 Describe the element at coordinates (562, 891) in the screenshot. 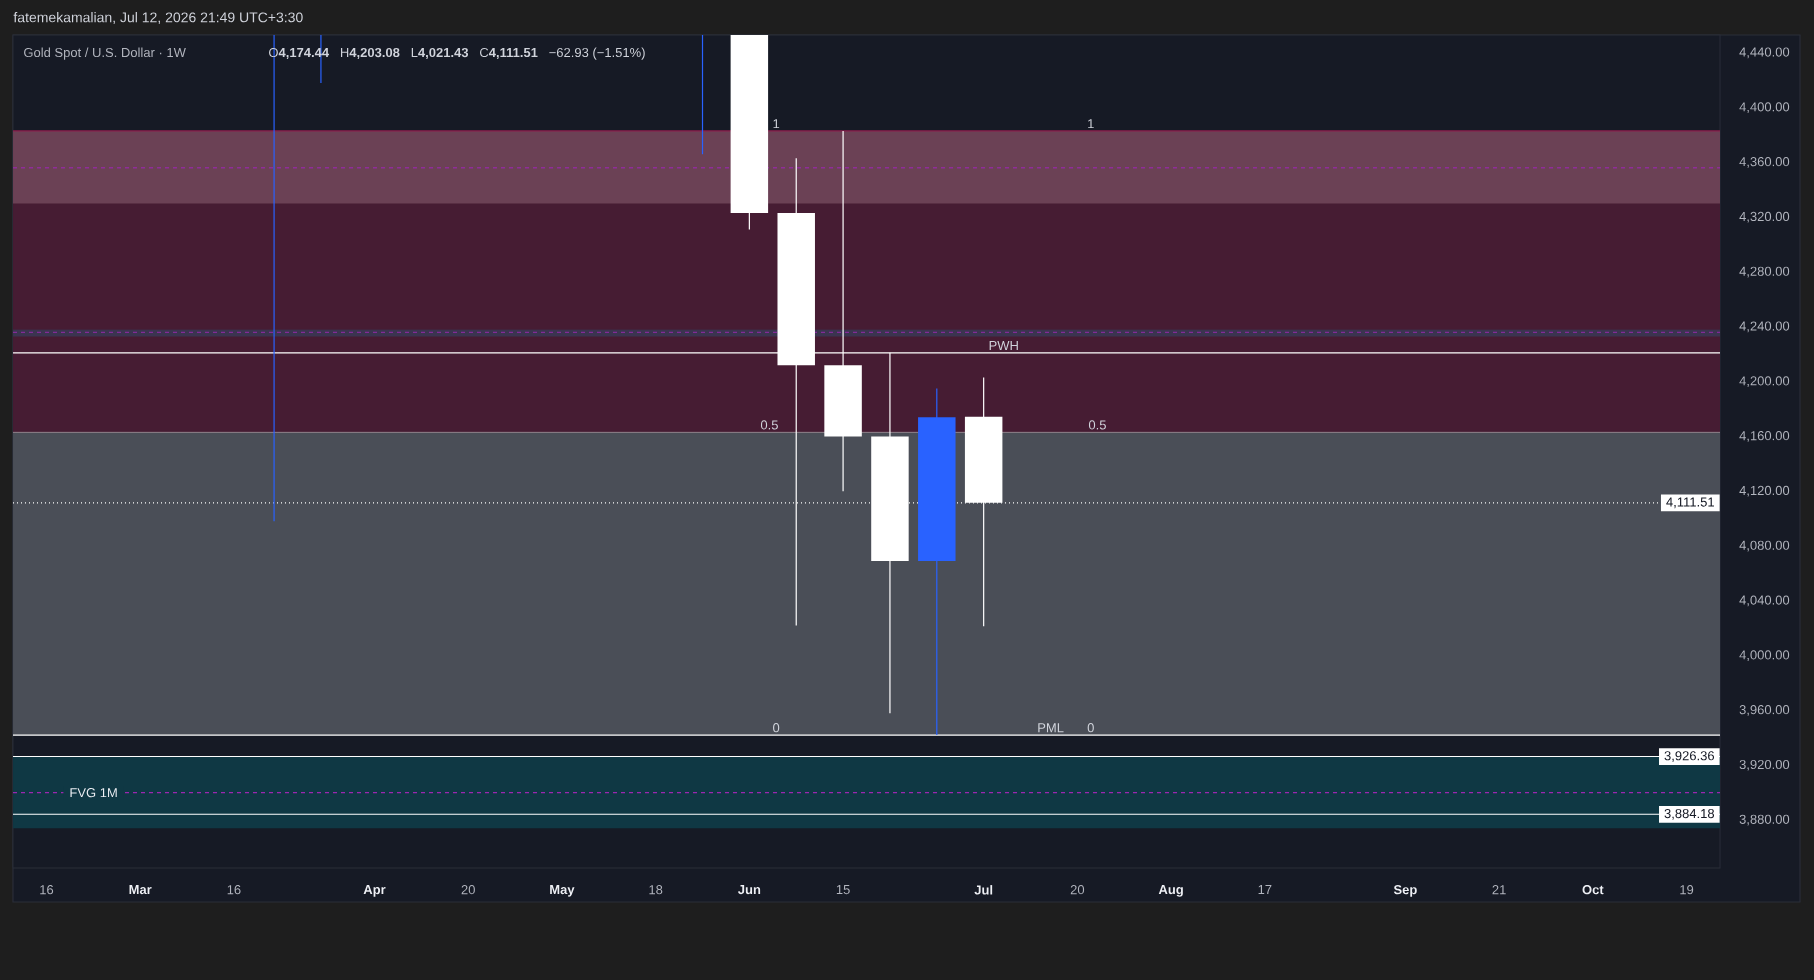

I see `x-tick-label: May` at that location.